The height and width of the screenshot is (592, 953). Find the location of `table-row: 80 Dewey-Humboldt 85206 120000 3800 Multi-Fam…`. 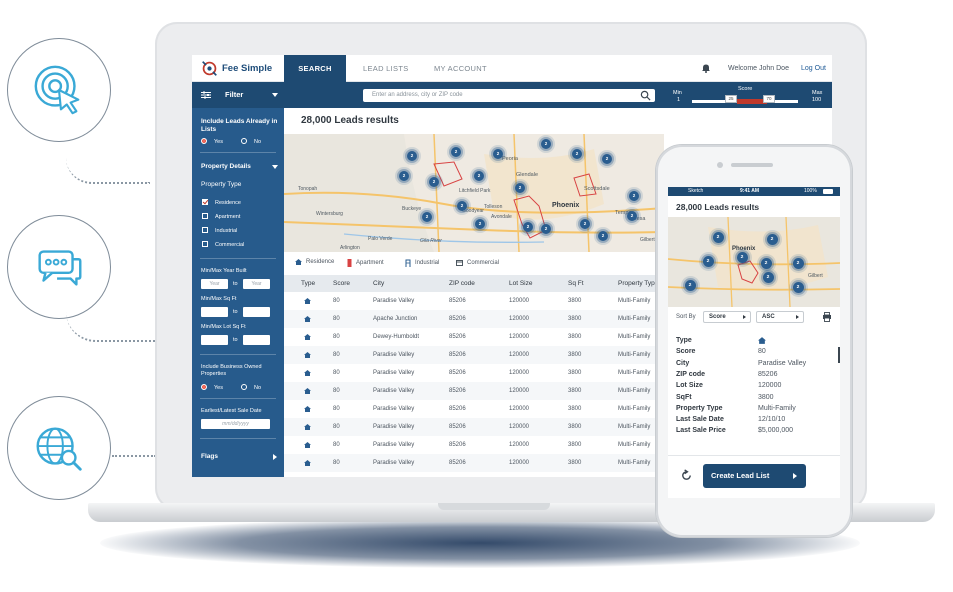

table-row: 80 Dewey-Humboldt 85206 120000 3800 Multi-Fam… is located at coordinates (558, 337).